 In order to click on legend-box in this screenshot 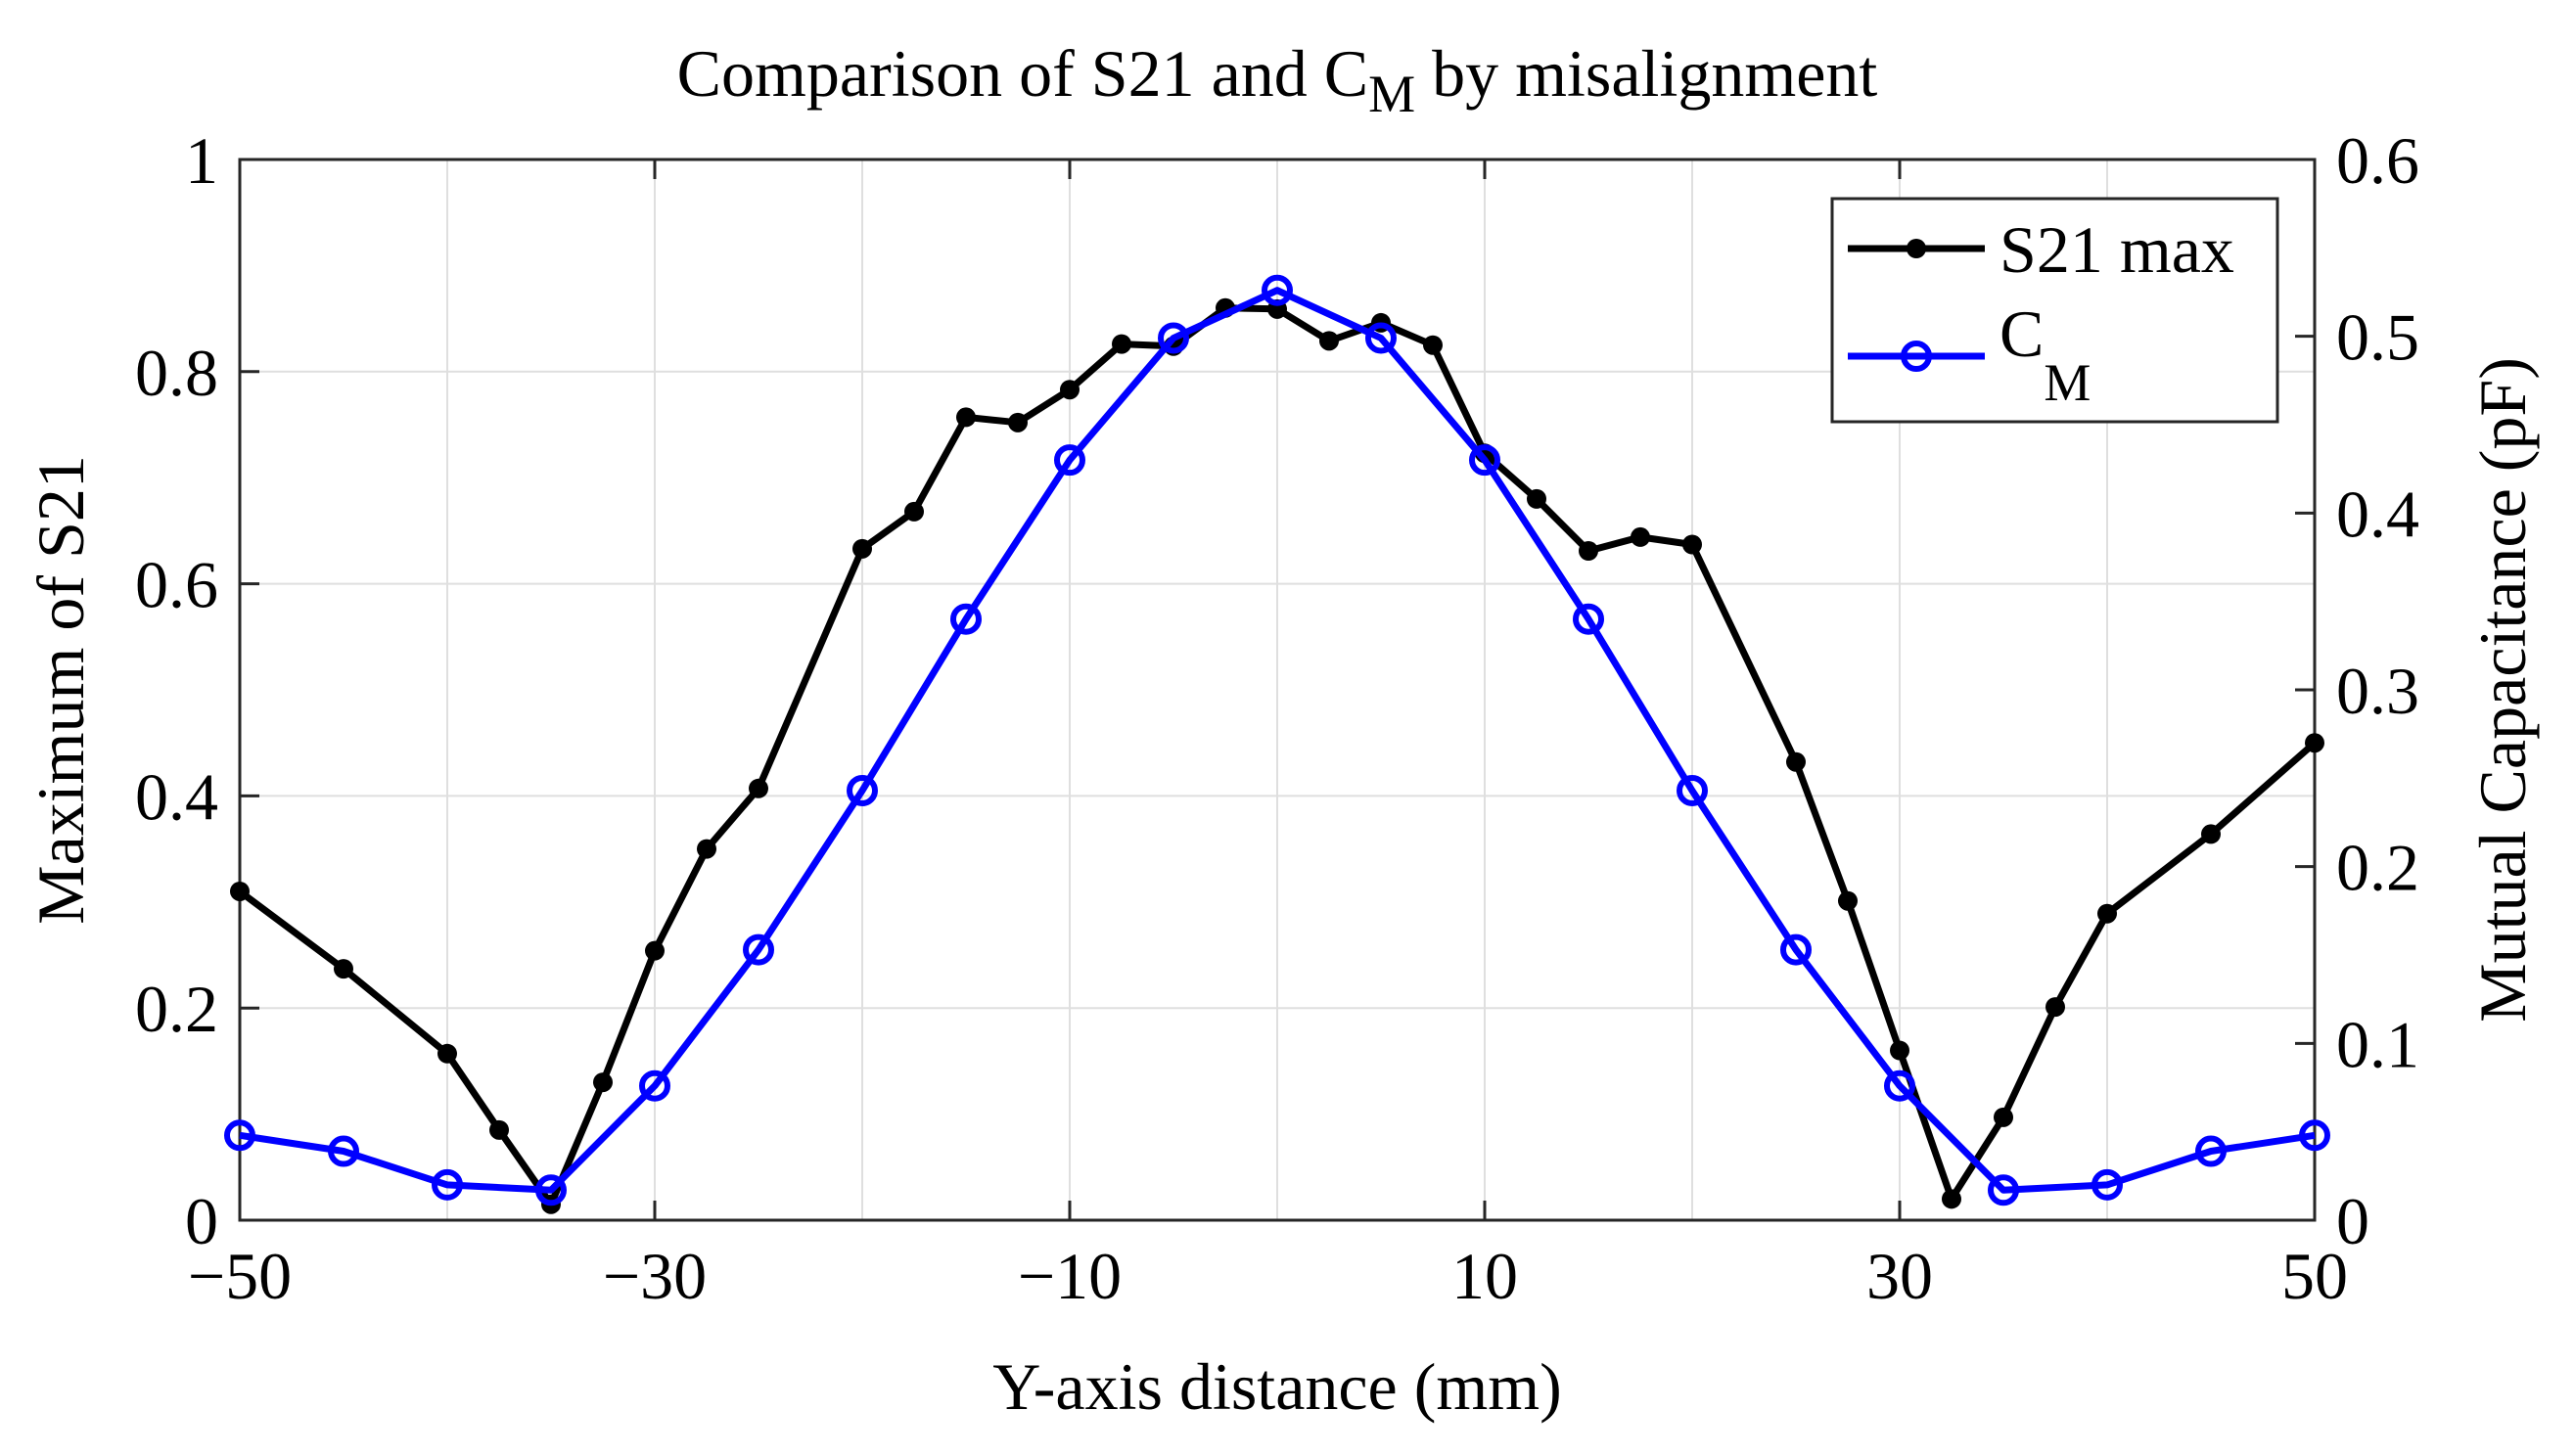, I will do `click(2054, 310)`.